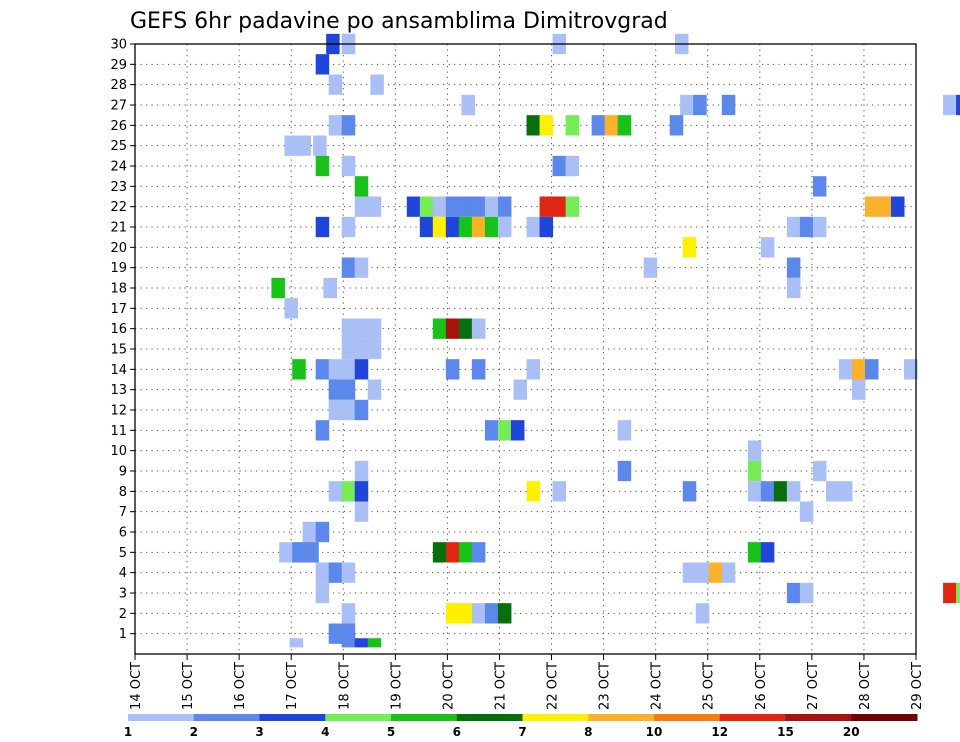 The width and height of the screenshot is (960, 742). Describe the element at coordinates (128, 732) in the screenshot. I see `color-scale-label: 1` at that location.